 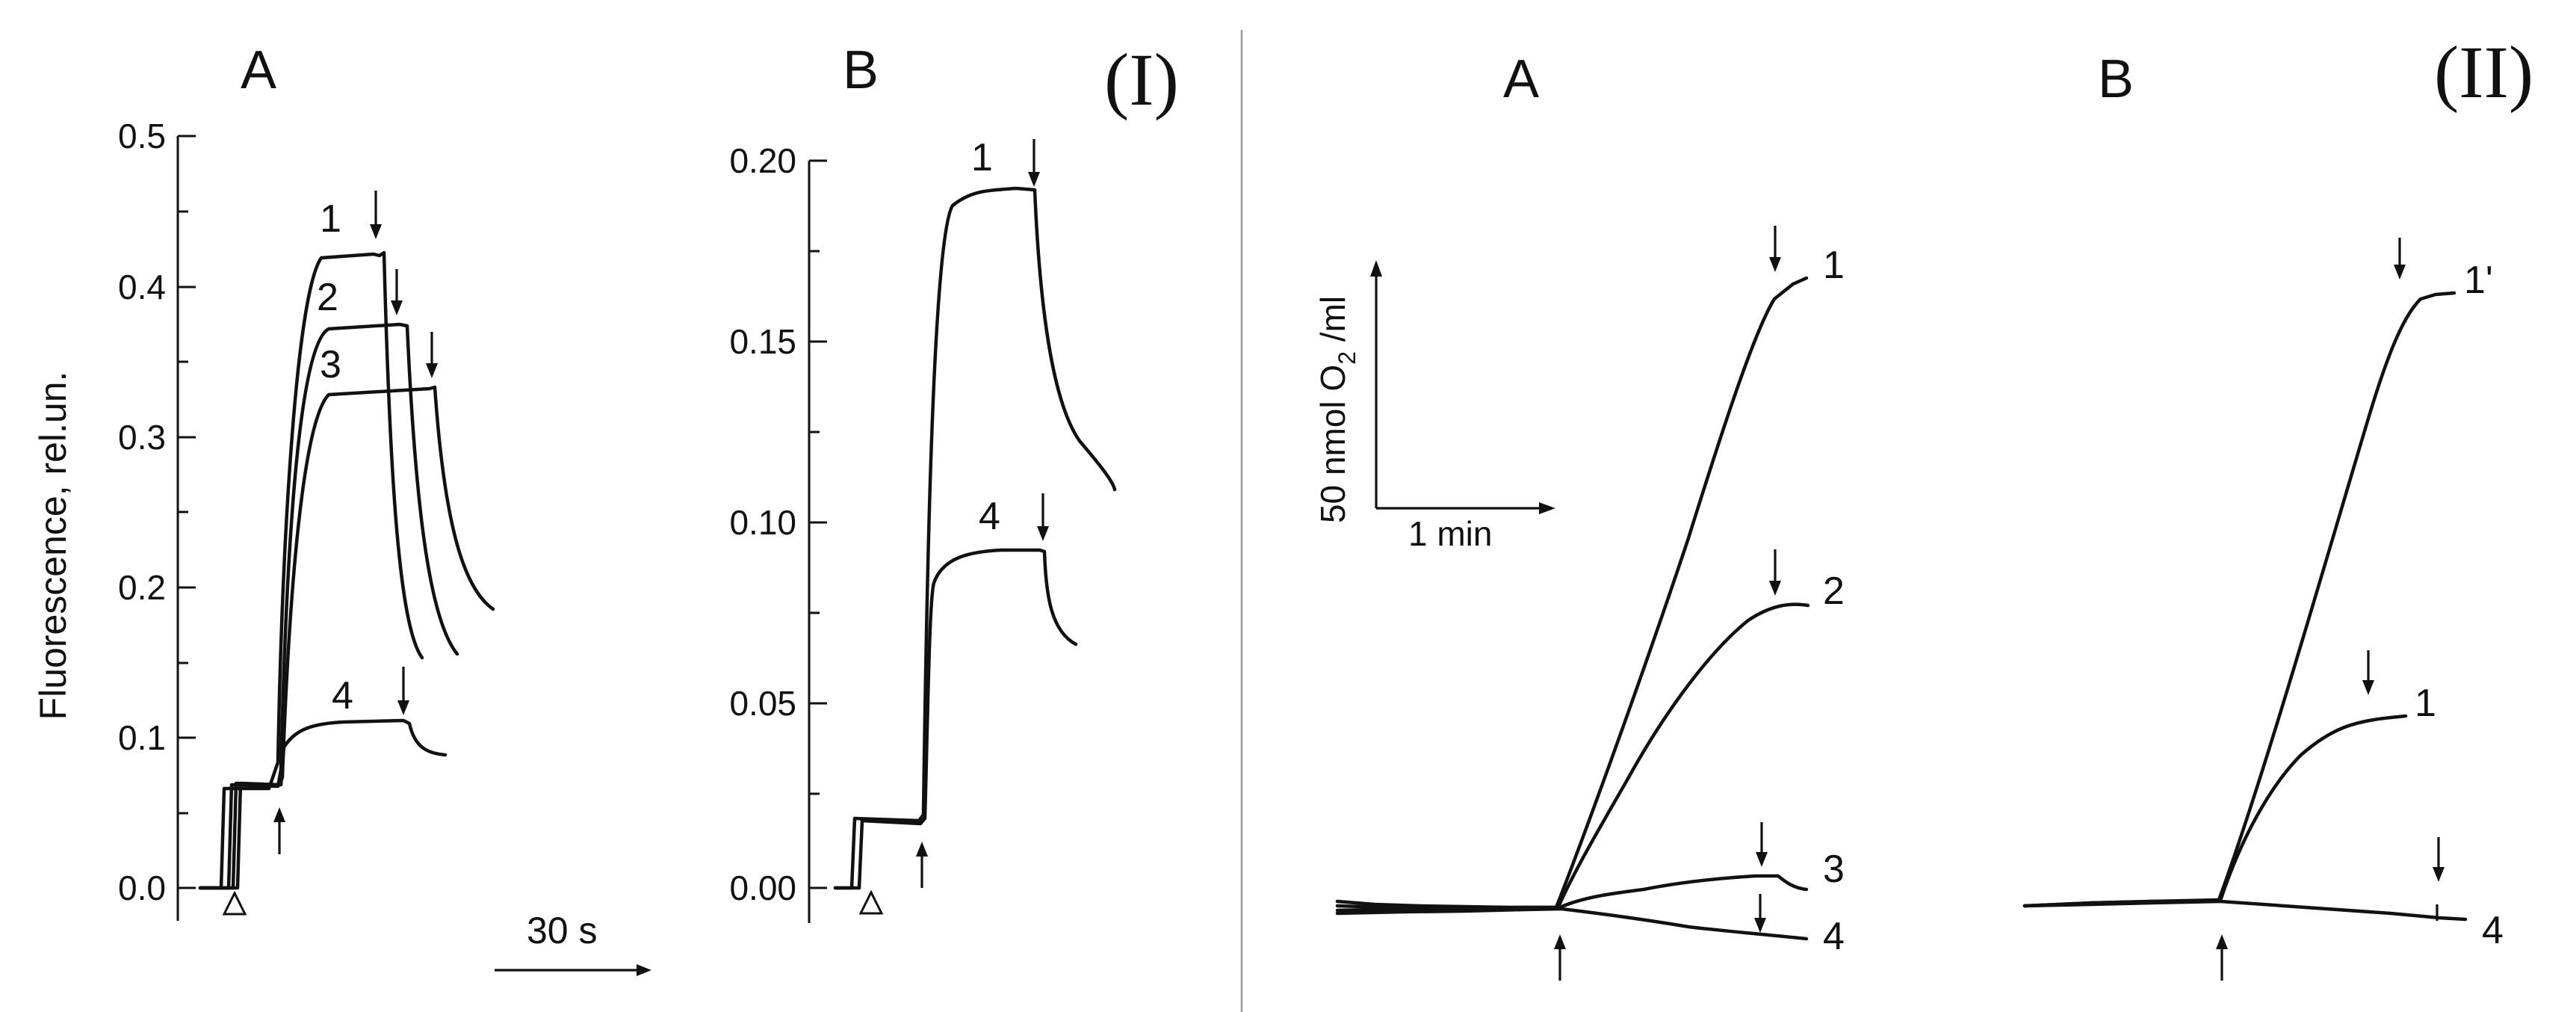 I want to click on group-label-II: (II), so click(x=2483, y=72).